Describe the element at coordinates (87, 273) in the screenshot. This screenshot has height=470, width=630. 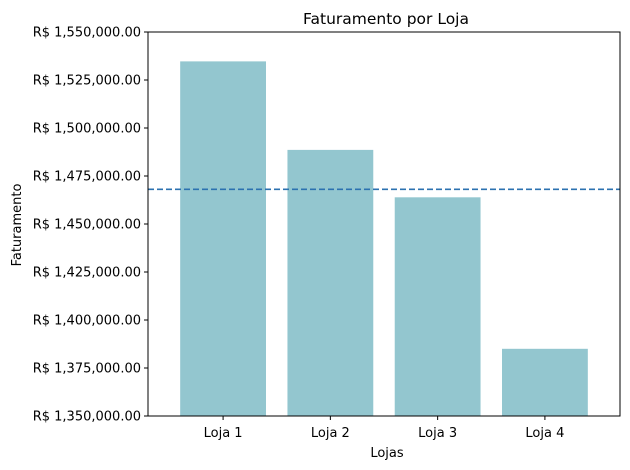
I see `y-tick-label: R$ 1,425,000.00` at that location.